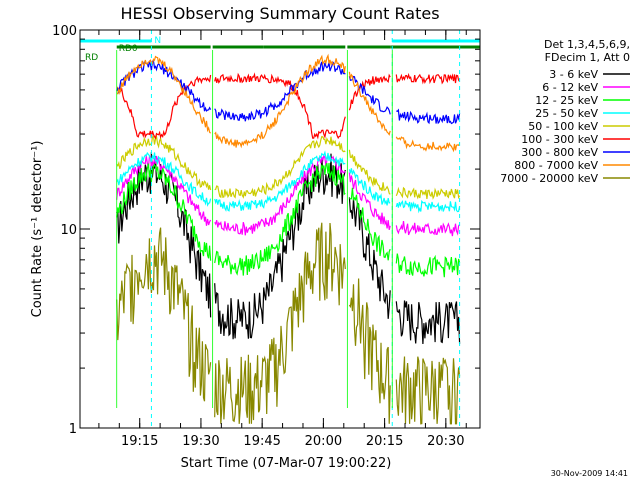 The width and height of the screenshot is (640, 480). What do you see at coordinates (323, 441) in the screenshot?
I see `x-tick-label: 20:00` at bounding box center [323, 441].